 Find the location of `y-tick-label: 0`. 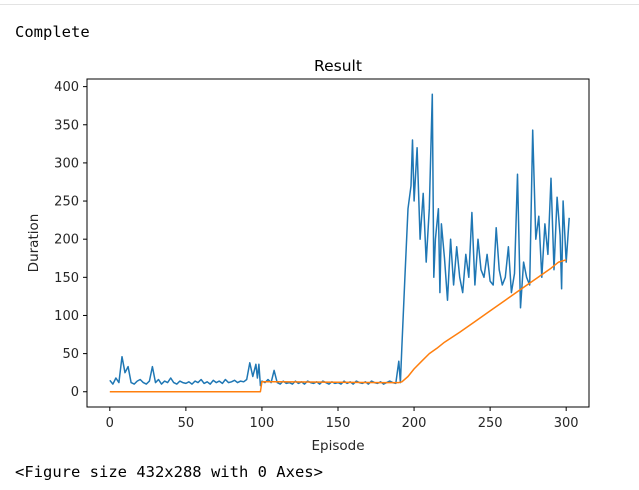

y-tick-label: 0 is located at coordinates (75, 392).